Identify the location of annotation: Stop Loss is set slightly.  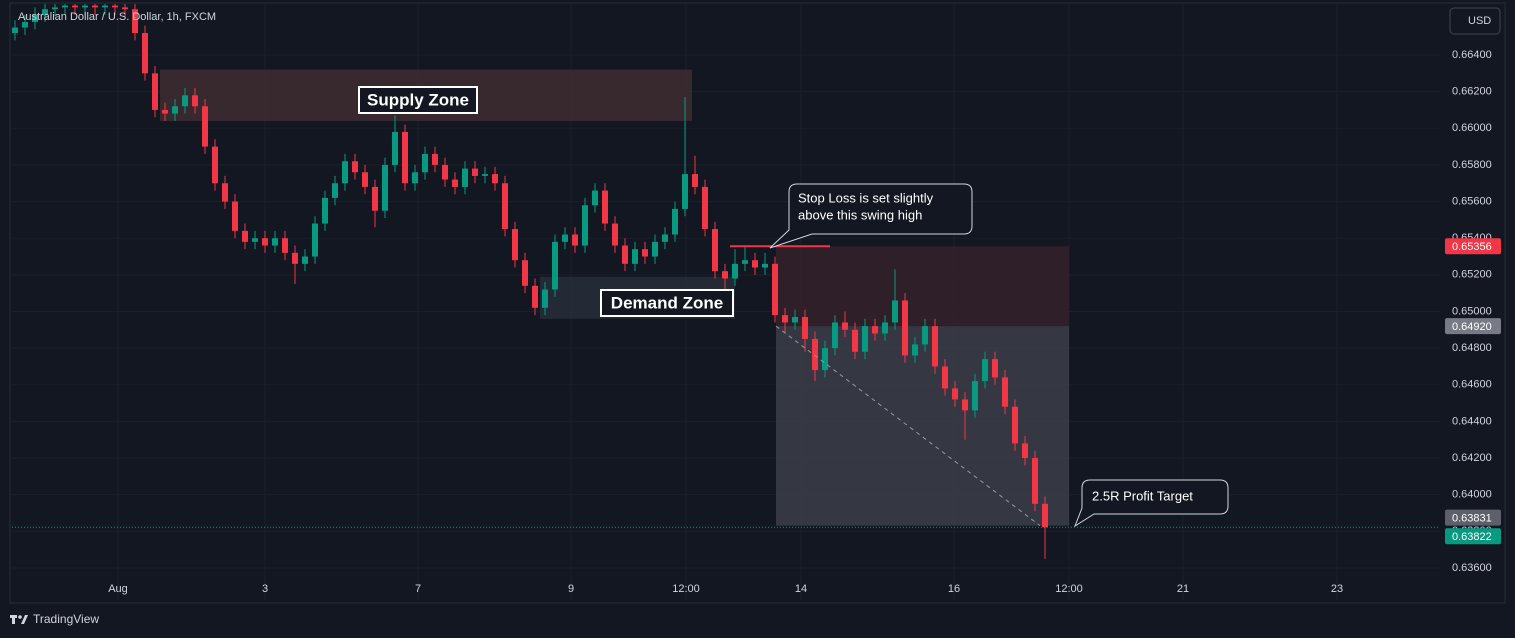
(866, 197).